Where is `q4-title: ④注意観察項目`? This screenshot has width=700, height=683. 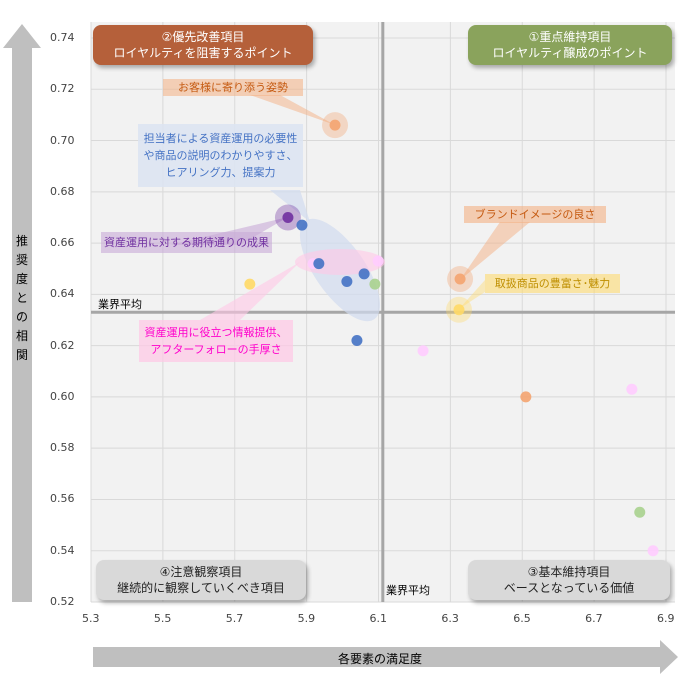
q4-title: ④注意観察項目 is located at coordinates (201, 572).